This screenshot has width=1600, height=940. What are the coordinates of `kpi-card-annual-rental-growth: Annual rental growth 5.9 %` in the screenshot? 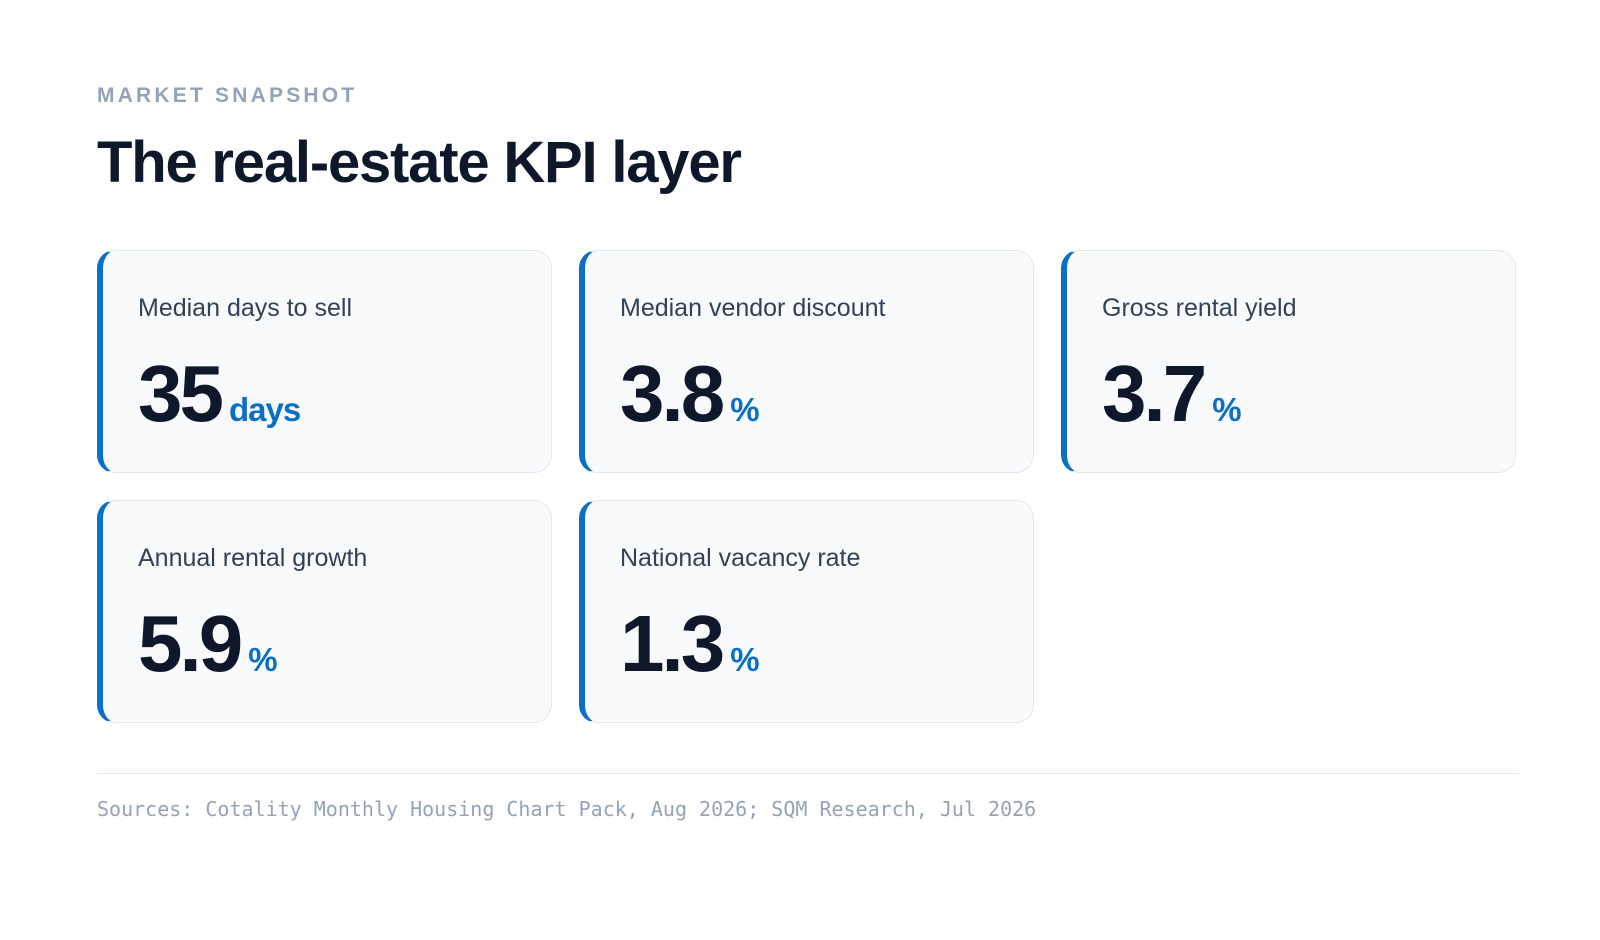 It's located at (324, 611).